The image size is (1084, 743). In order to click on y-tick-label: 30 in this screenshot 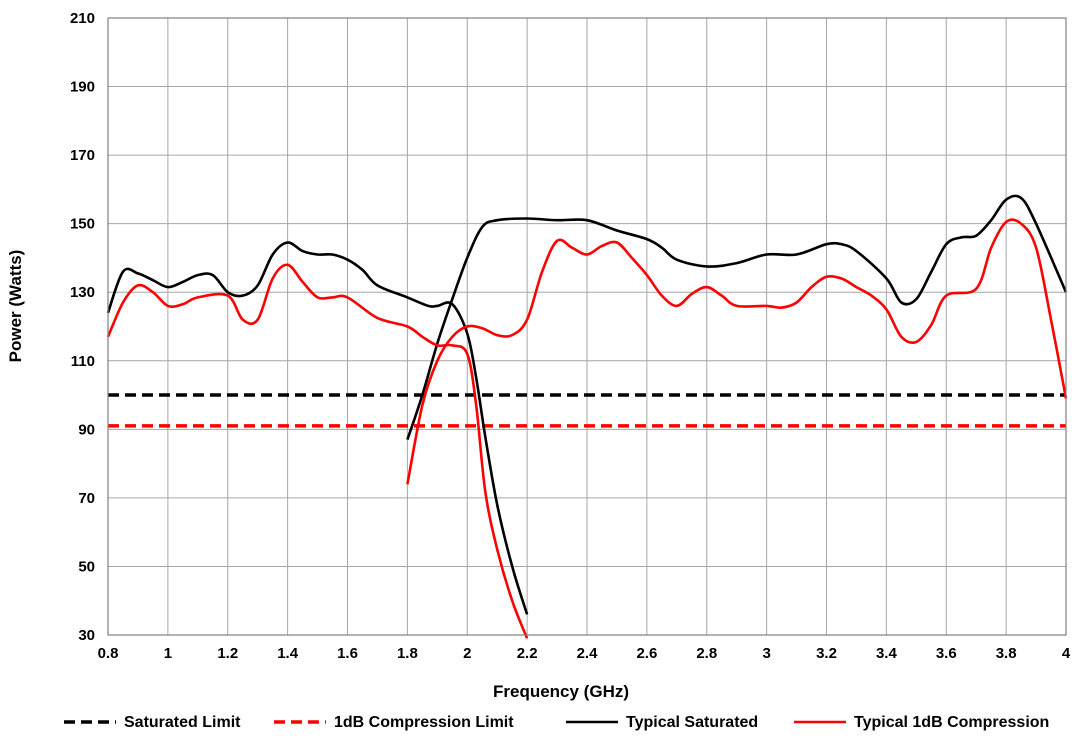, I will do `click(86, 635)`.